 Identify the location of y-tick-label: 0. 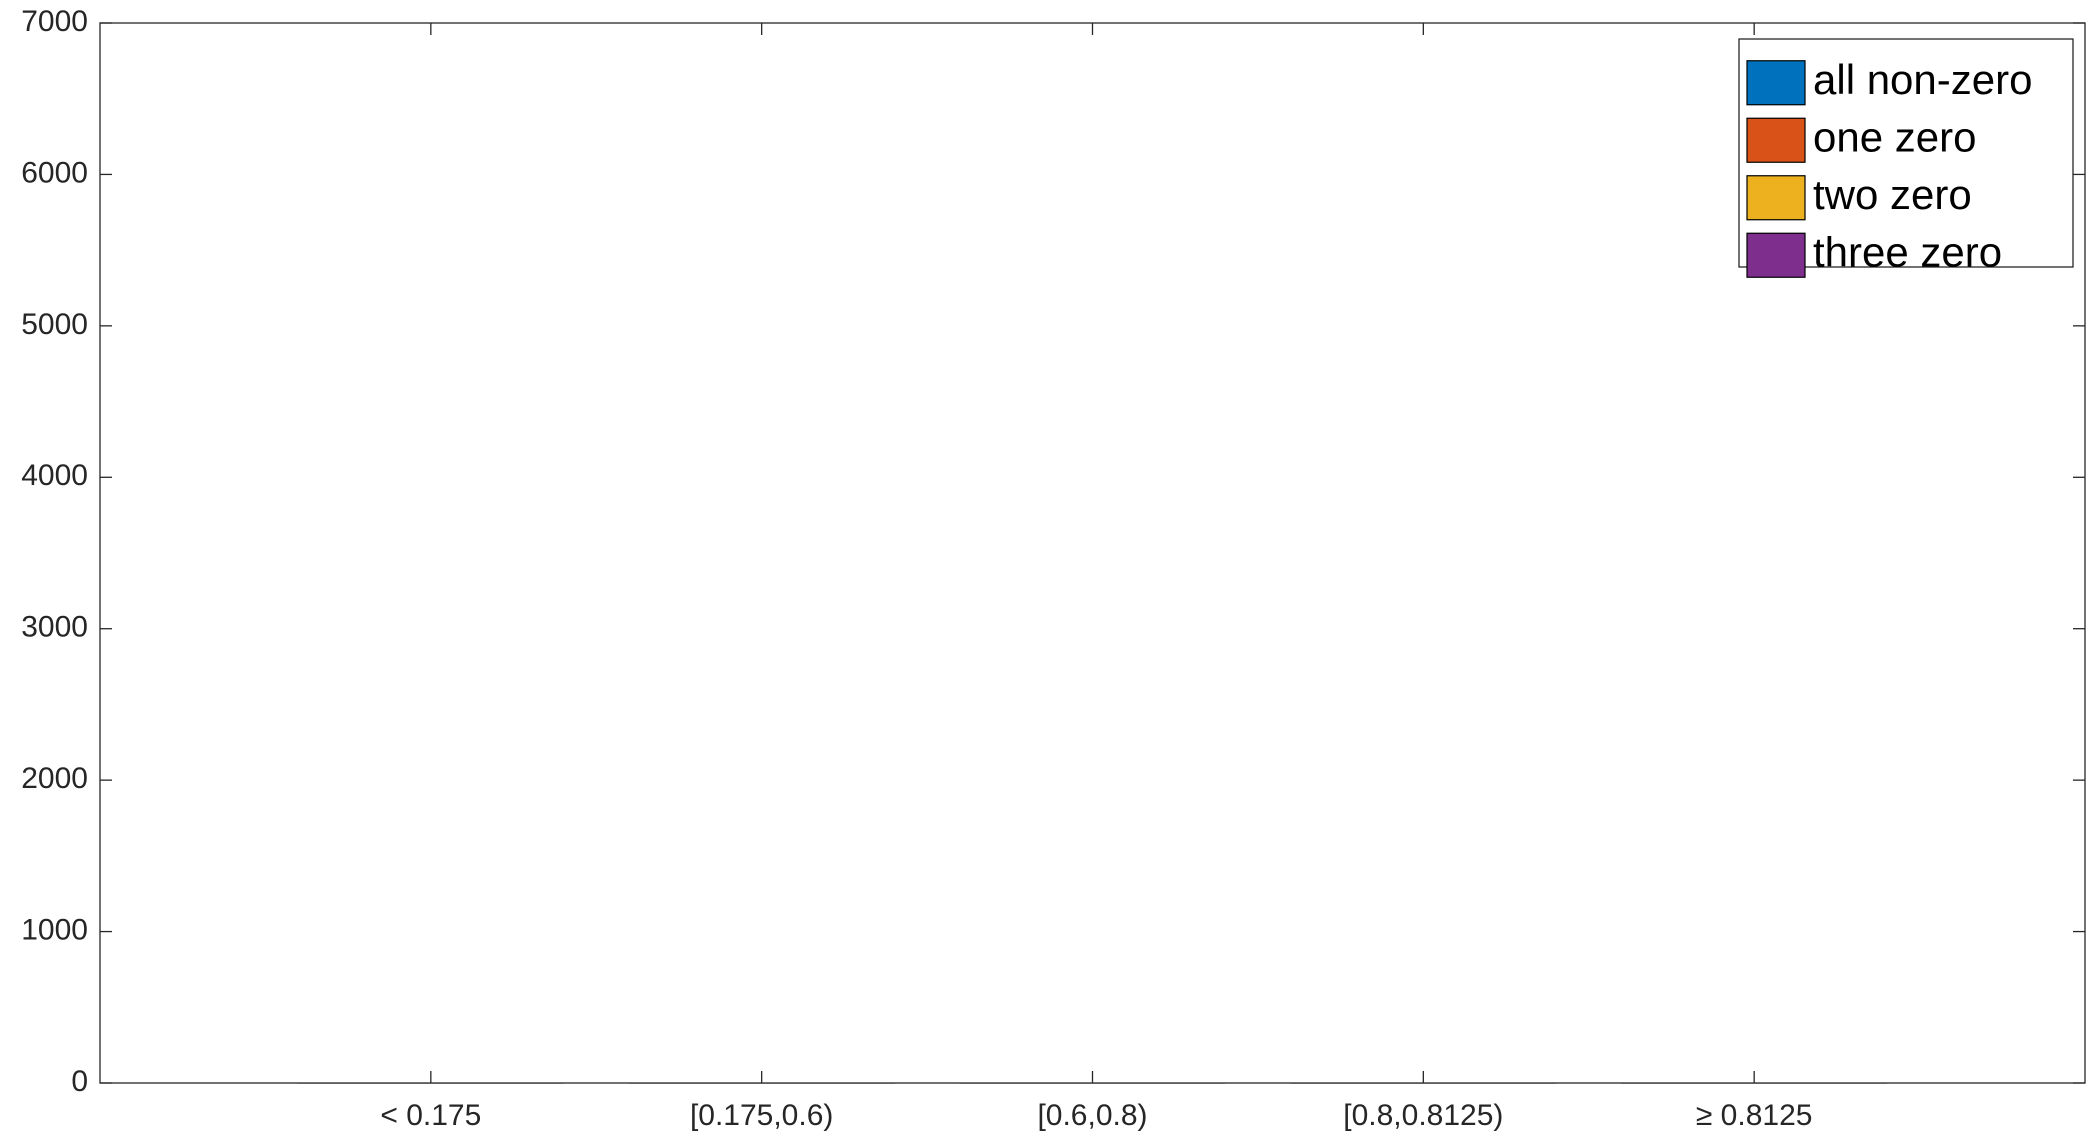
(79, 1081).